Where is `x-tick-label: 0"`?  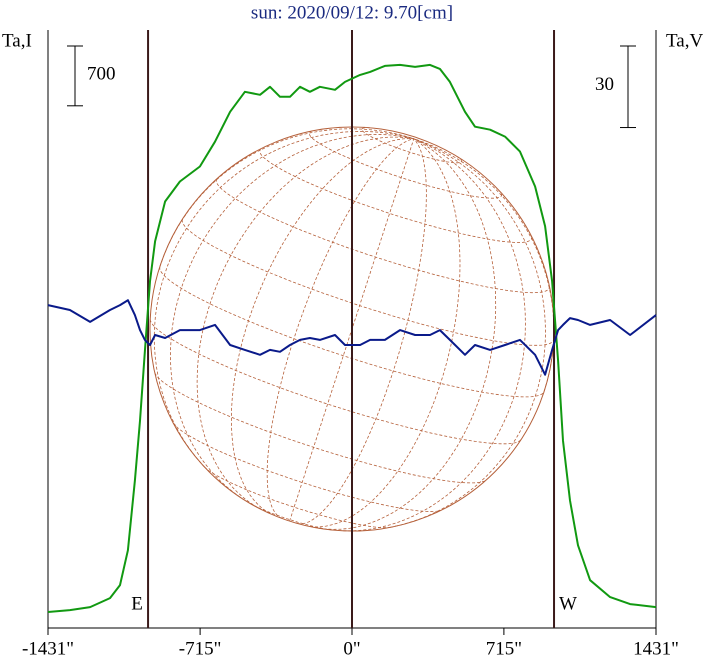 x-tick-label: 0" is located at coordinates (351, 648).